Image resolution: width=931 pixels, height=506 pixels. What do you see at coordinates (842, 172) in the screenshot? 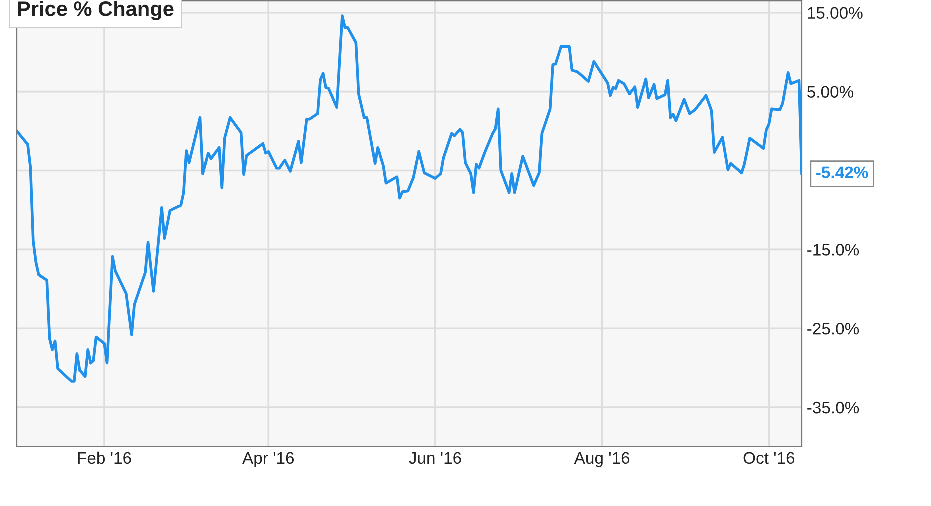
I see `annotation: -5.42%` at bounding box center [842, 172].